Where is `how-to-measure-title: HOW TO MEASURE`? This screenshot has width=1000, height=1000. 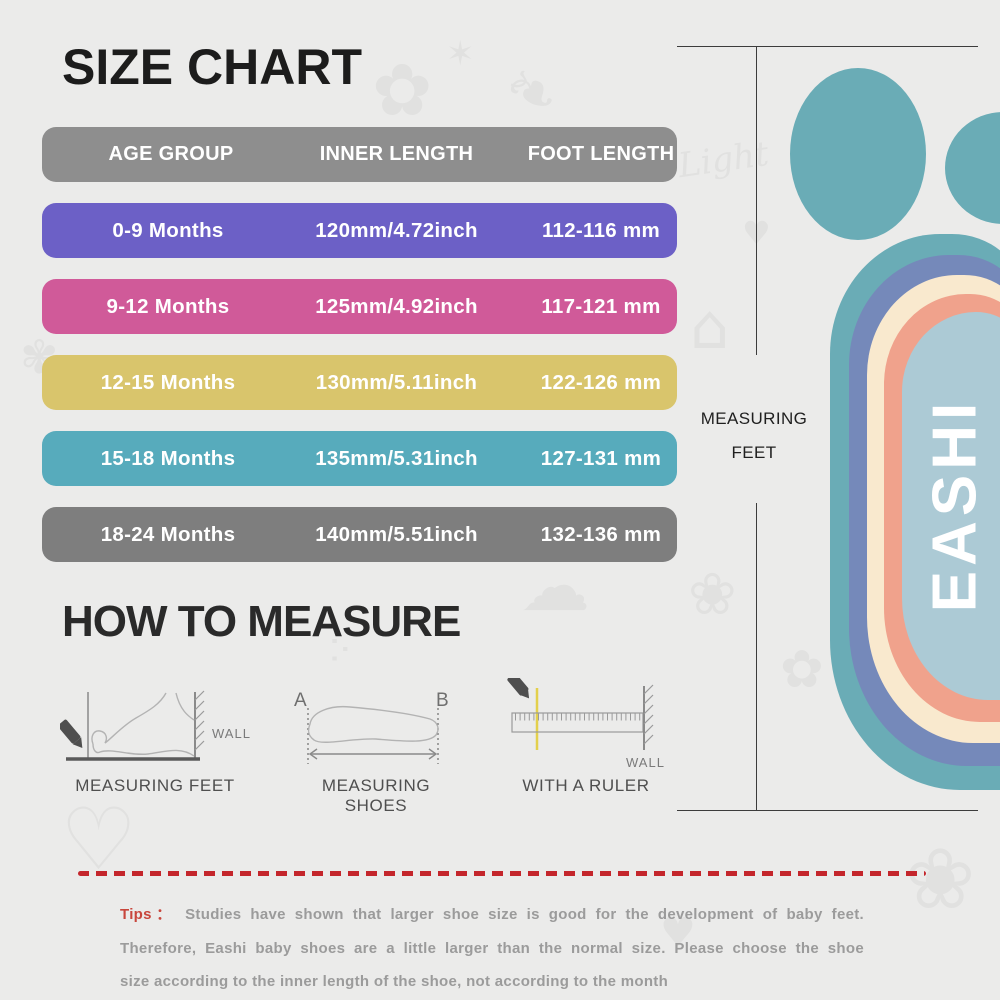
how-to-measure-title: HOW TO MEASURE is located at coordinates (261, 621).